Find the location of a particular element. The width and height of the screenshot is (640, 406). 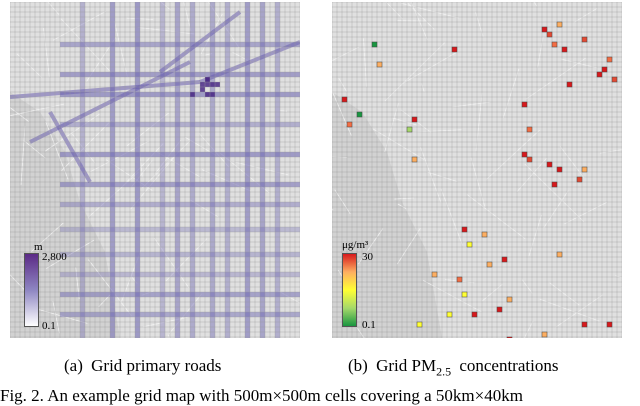

caption-b-tail: concentrations is located at coordinates (508, 365).